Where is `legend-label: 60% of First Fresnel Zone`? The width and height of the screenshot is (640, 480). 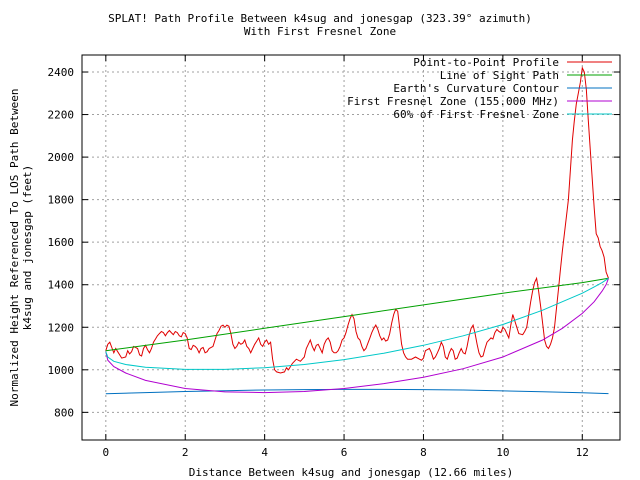
legend-label: 60% of First Fresnel Zone is located at coordinates (476, 114).